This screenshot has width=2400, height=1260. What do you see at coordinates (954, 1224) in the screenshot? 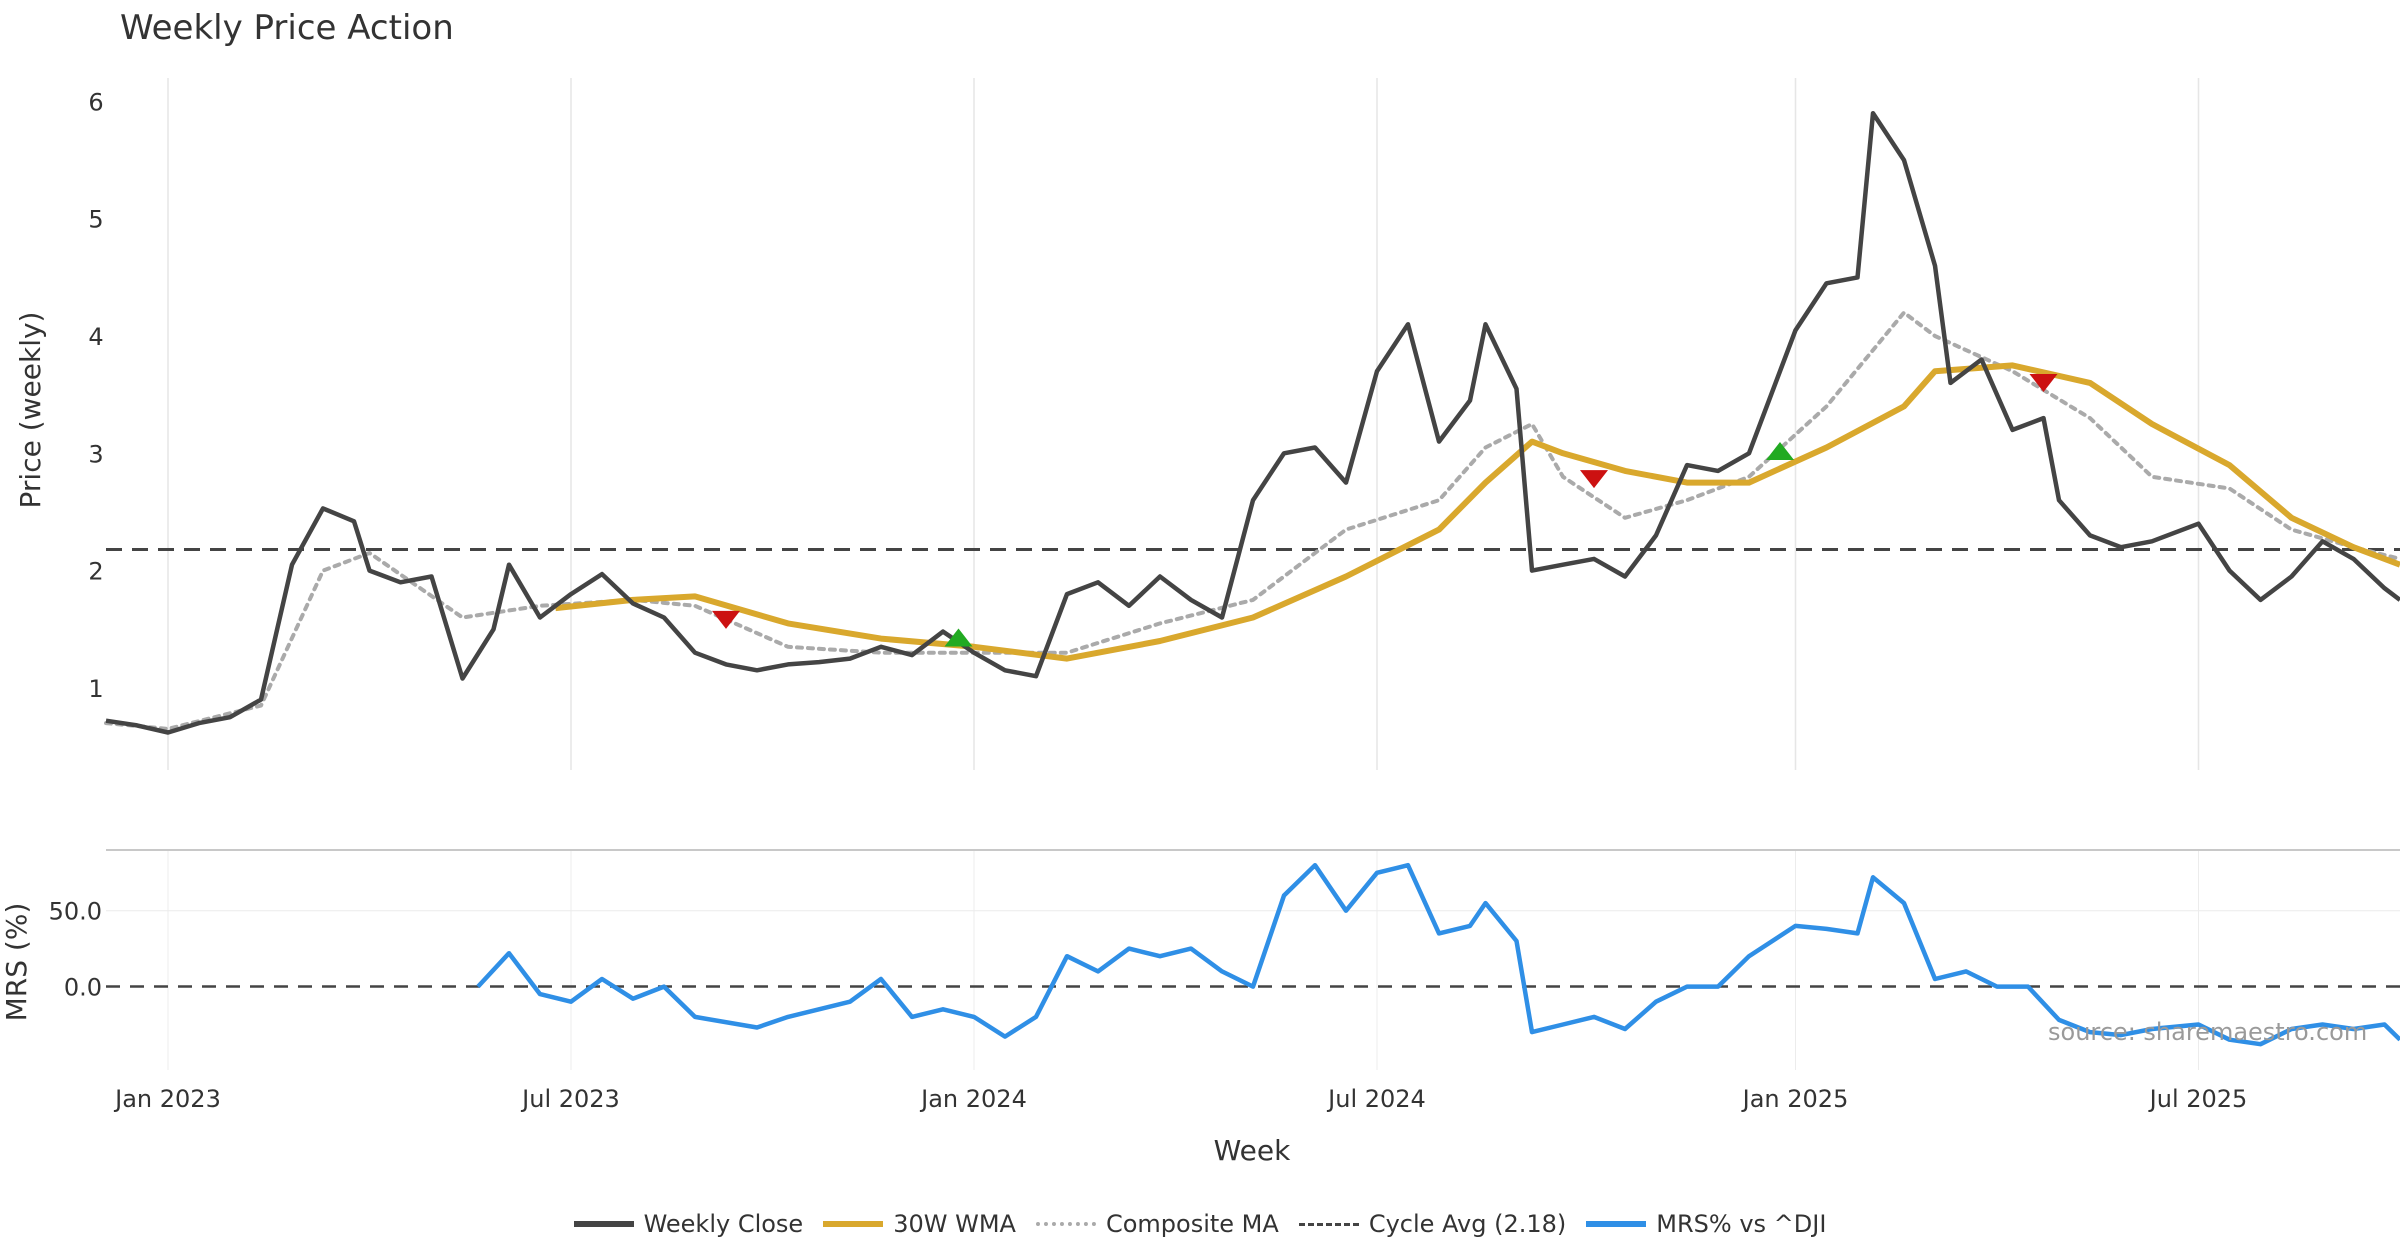
I see `legend-label-wma: 30W WMA` at bounding box center [954, 1224].